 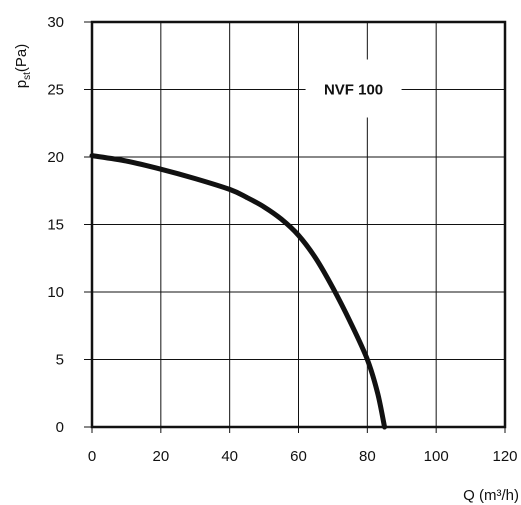 I want to click on y-axis-title-unit: (Pa), so click(x=21, y=58).